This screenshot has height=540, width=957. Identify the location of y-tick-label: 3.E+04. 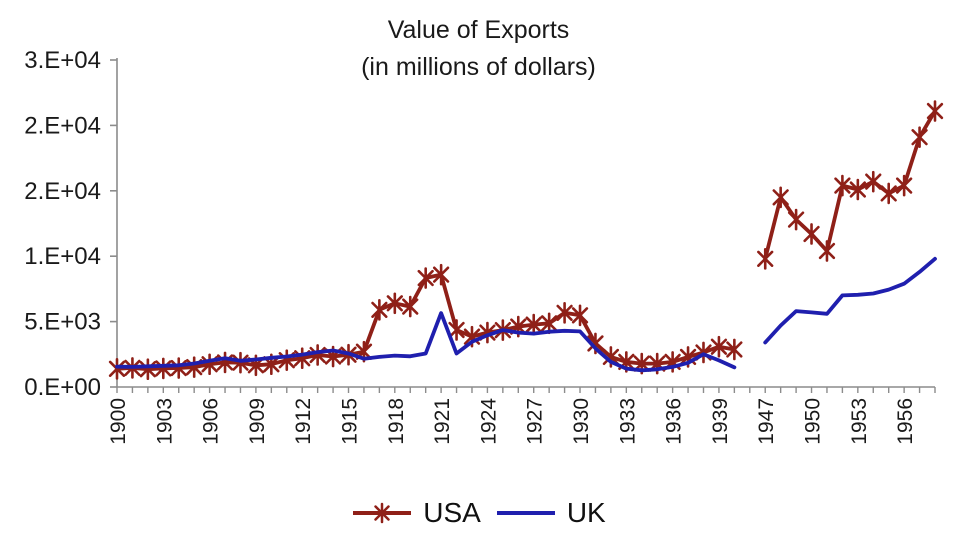
(62, 60).